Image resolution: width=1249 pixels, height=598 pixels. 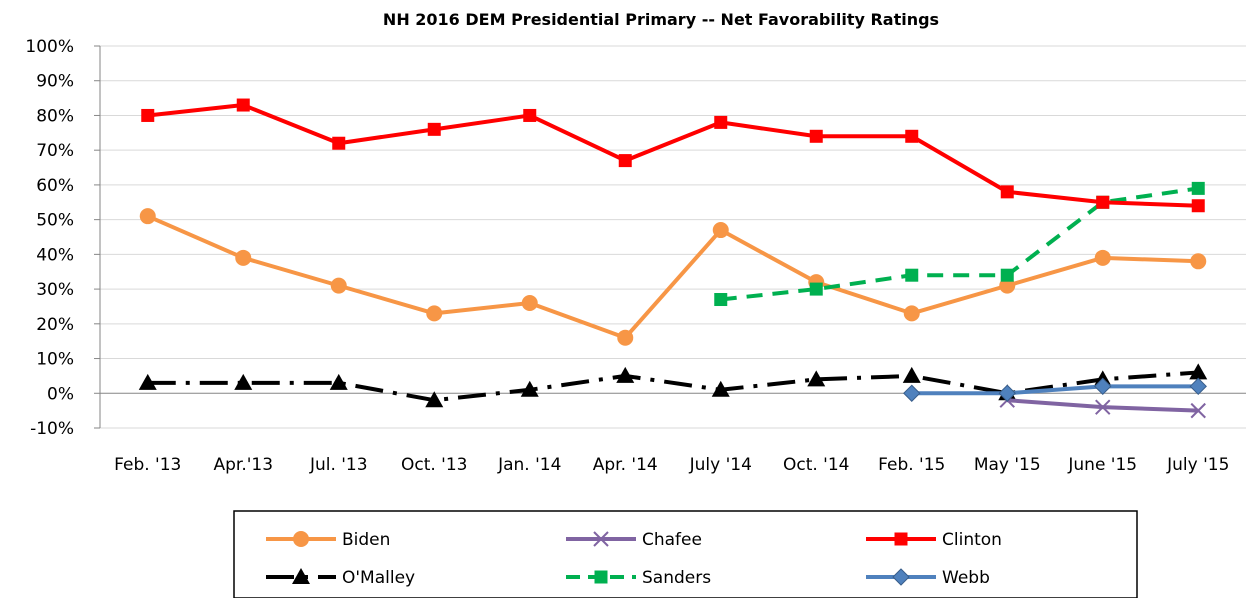 I want to click on x-tick-label: Jan. '14, so click(x=529, y=465).